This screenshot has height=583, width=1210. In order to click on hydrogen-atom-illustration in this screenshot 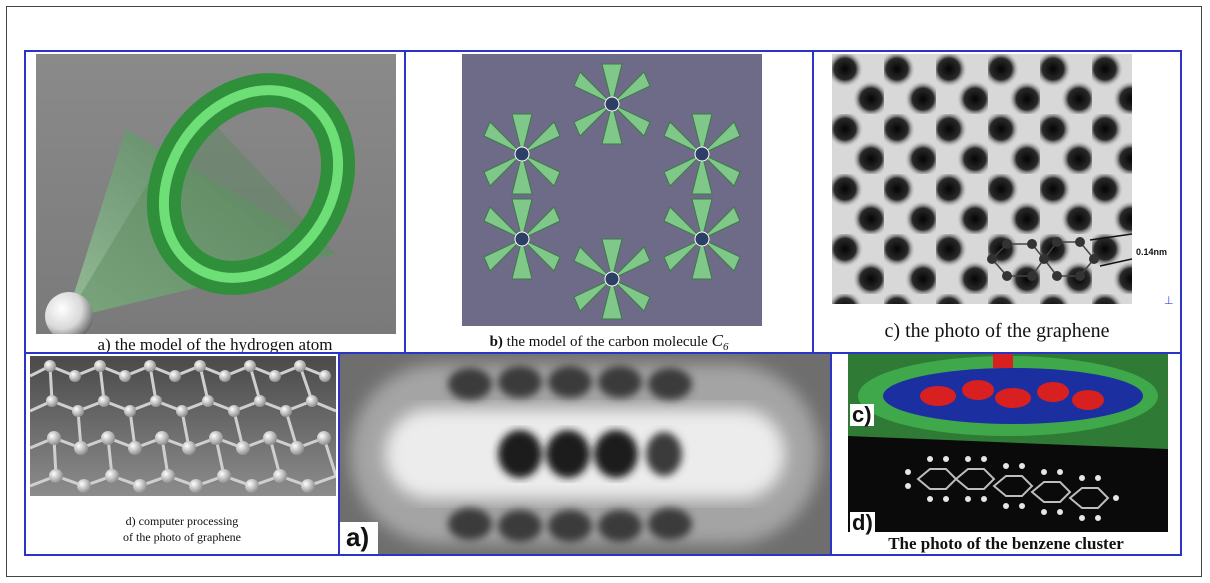, I will do `click(216, 194)`.